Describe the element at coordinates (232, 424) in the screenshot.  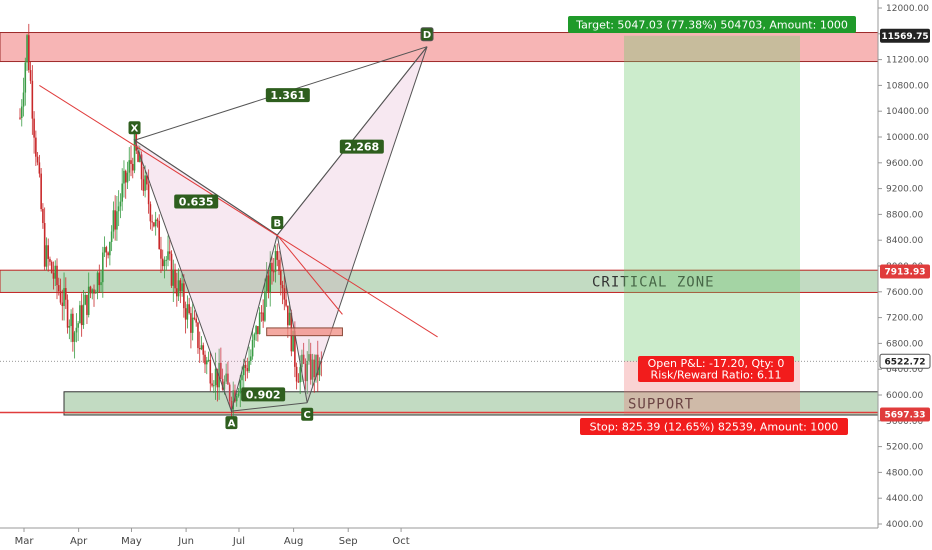
I see `point-label-a: A` at that location.